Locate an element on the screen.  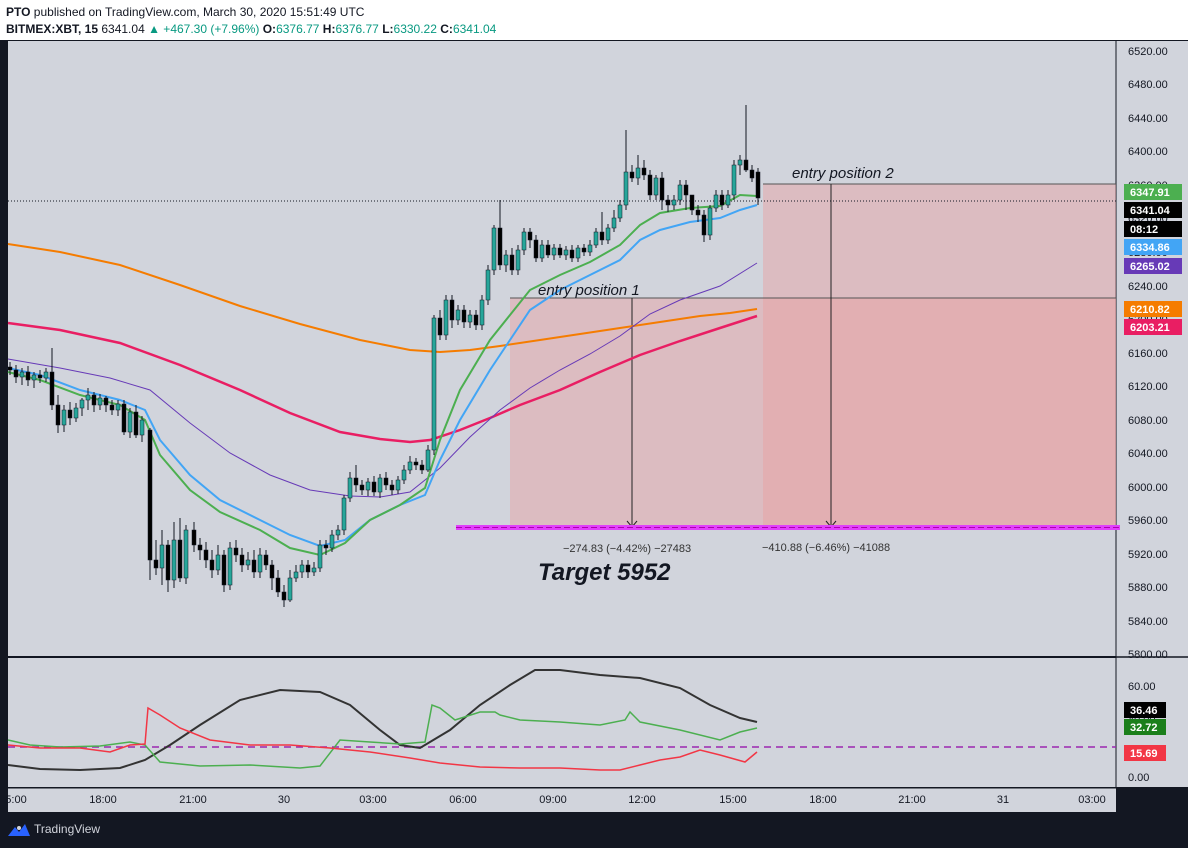
short-position-2-zone is located at coordinates (939, 356).